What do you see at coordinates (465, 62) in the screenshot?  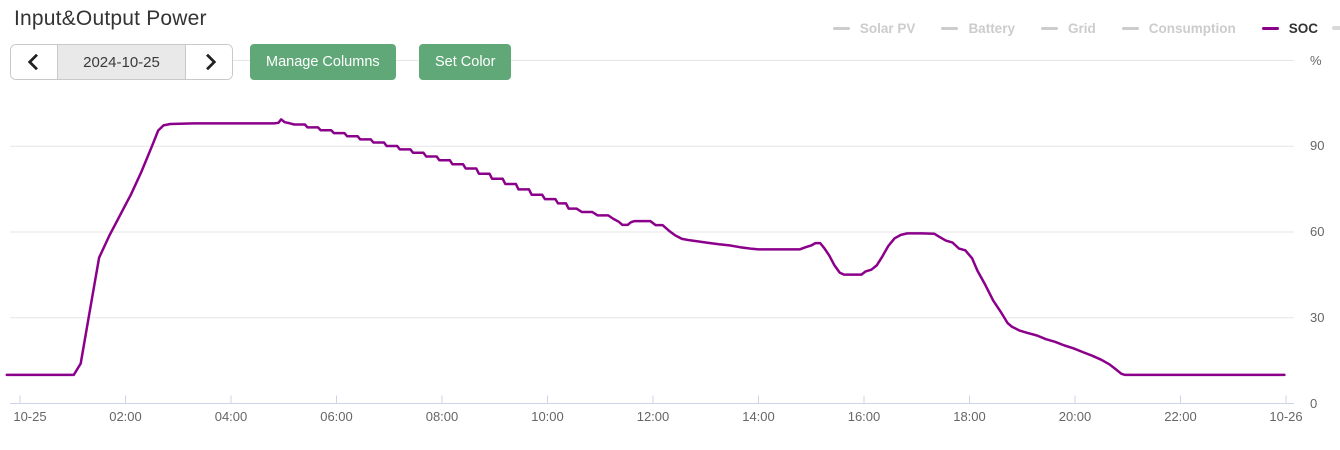 I see `set-color-button: Set Color` at bounding box center [465, 62].